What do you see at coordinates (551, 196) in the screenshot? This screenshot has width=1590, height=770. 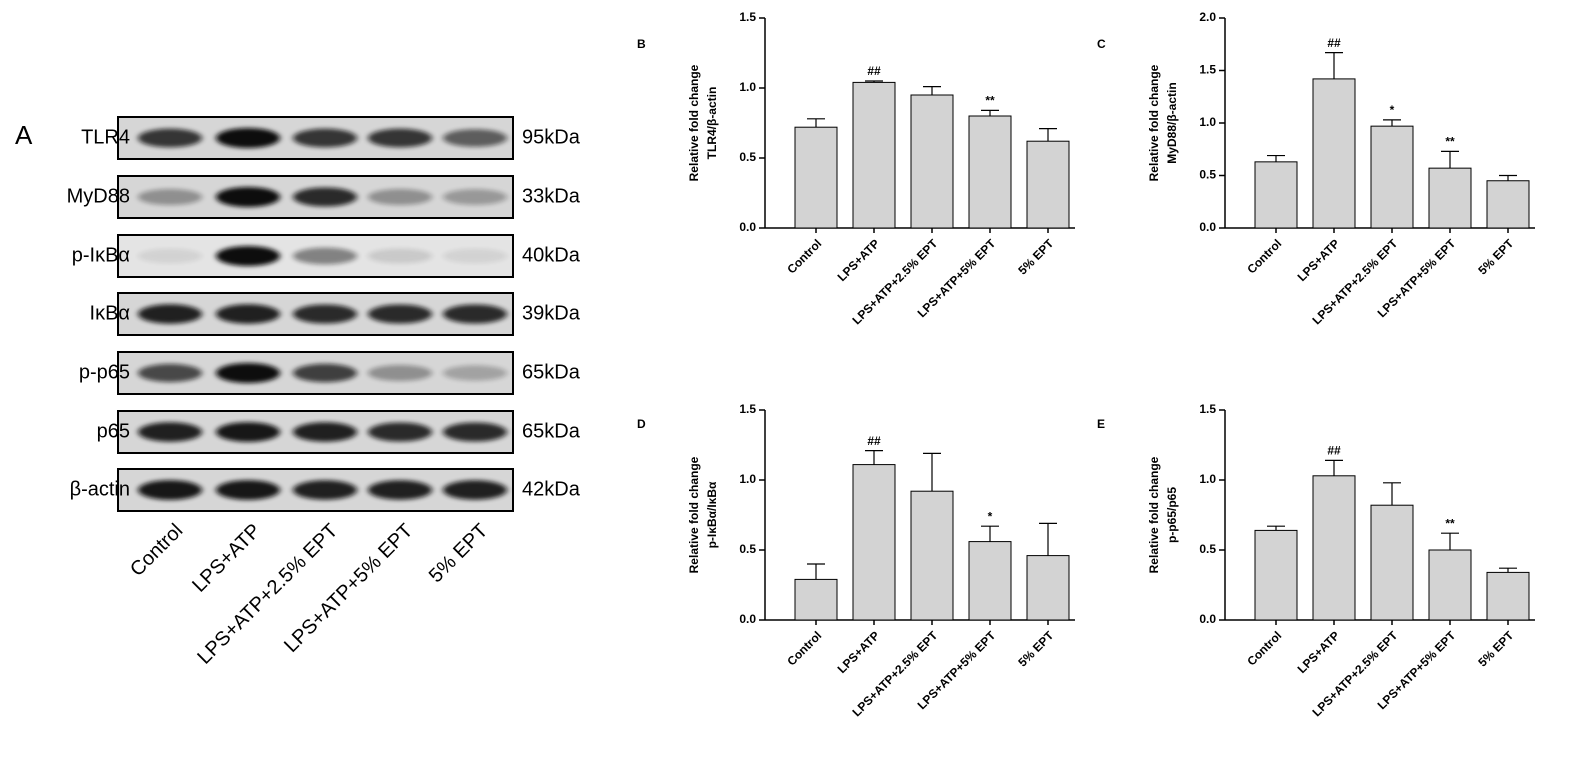 I see `size-label: 33kDa` at bounding box center [551, 196].